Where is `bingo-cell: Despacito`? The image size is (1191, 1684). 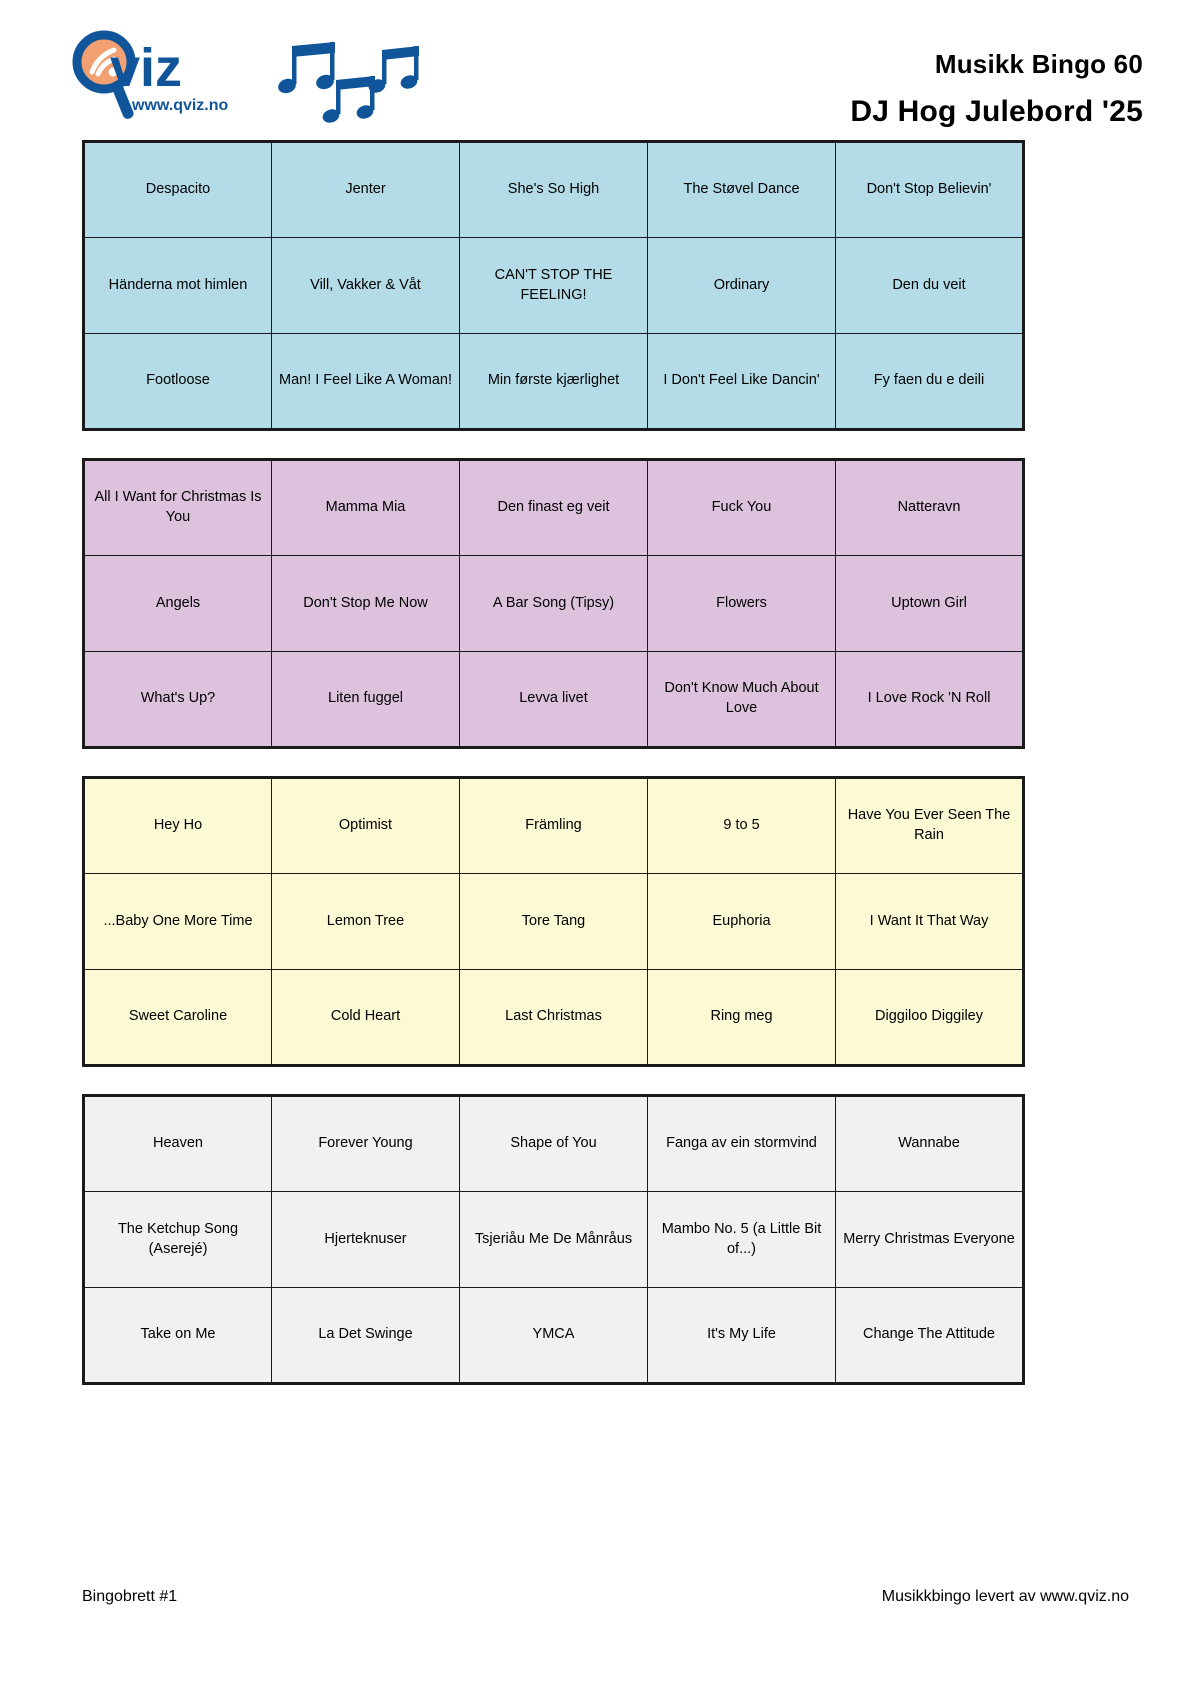 bingo-cell: Despacito is located at coordinates (177, 189).